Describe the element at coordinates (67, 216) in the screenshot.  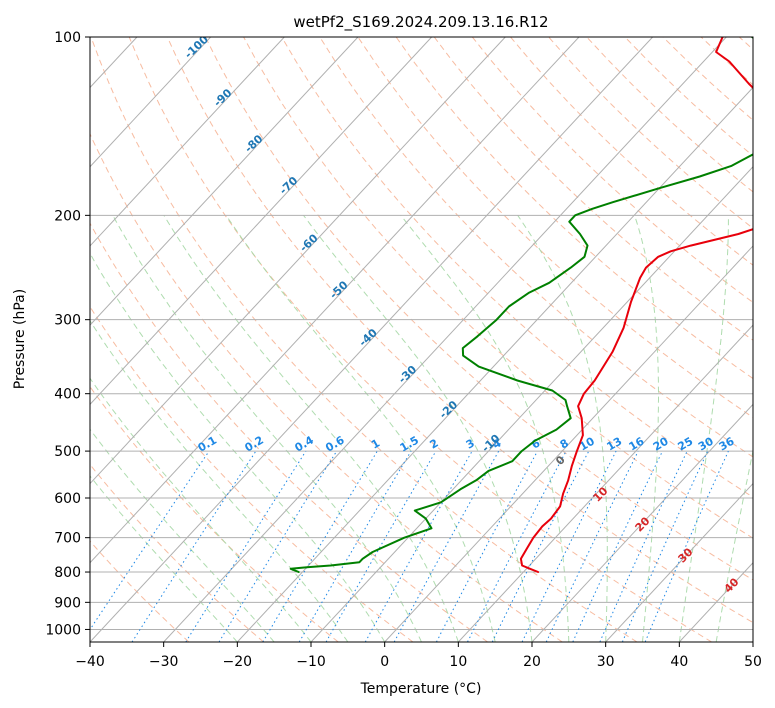
I see `y-tick-label: 200` at that location.